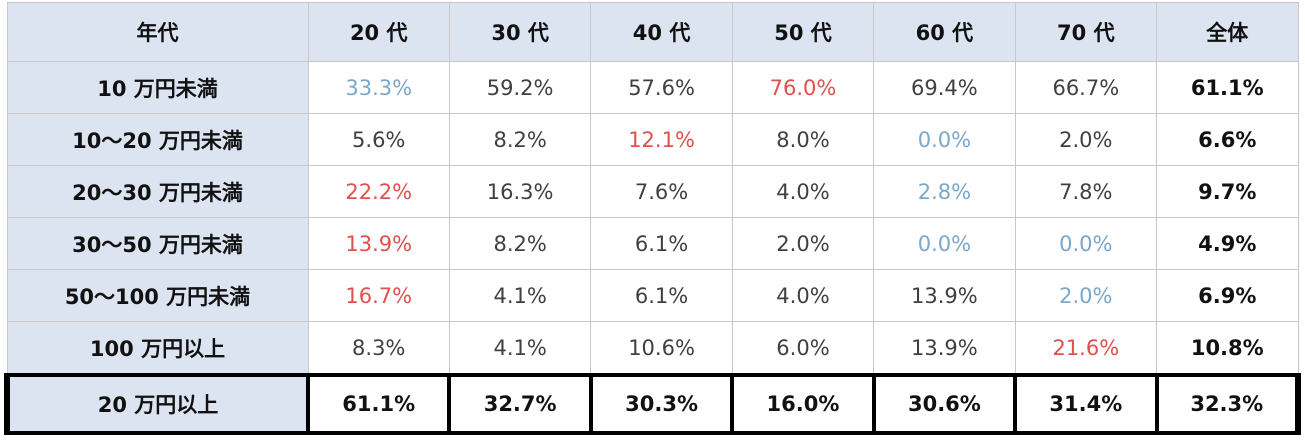  I want to click on header-cell: 40 代, so click(661, 32).